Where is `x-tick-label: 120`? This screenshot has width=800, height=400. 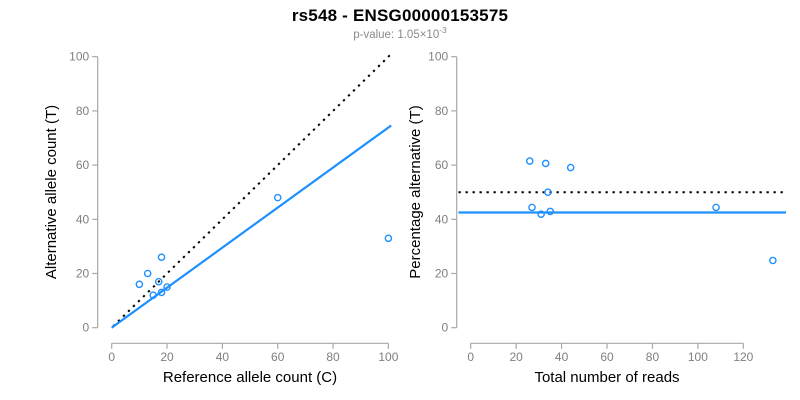
x-tick-label: 120 is located at coordinates (743, 357).